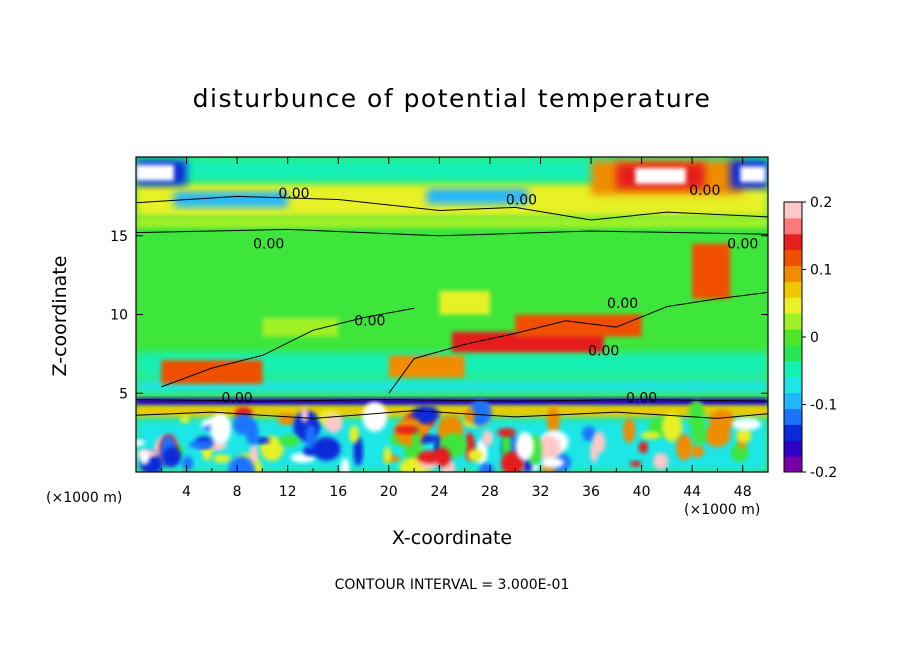  What do you see at coordinates (452, 98) in the screenshot?
I see `chart-title: disturbunce of potential temperature` at bounding box center [452, 98].